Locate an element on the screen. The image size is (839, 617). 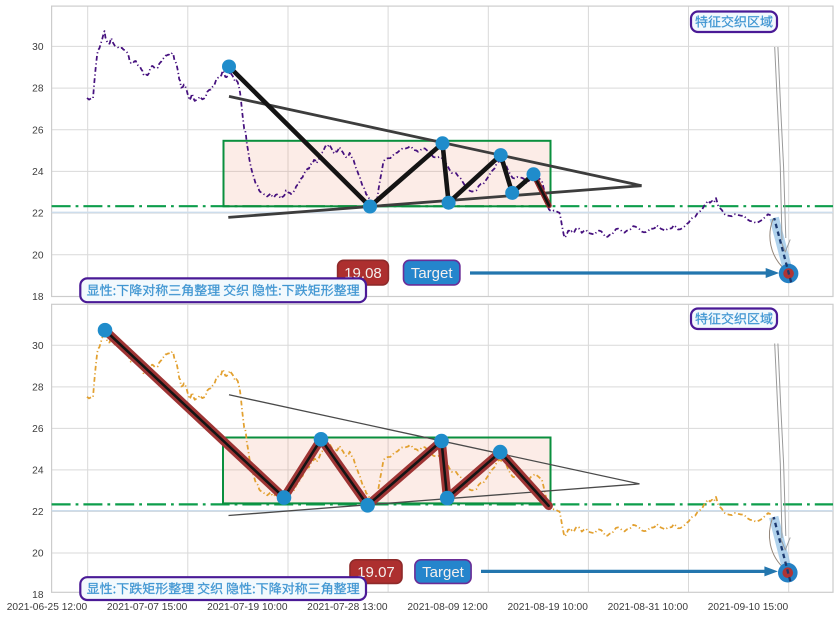
svg-text: 2021-08-19 10:00 is located at coordinates (547, 607).